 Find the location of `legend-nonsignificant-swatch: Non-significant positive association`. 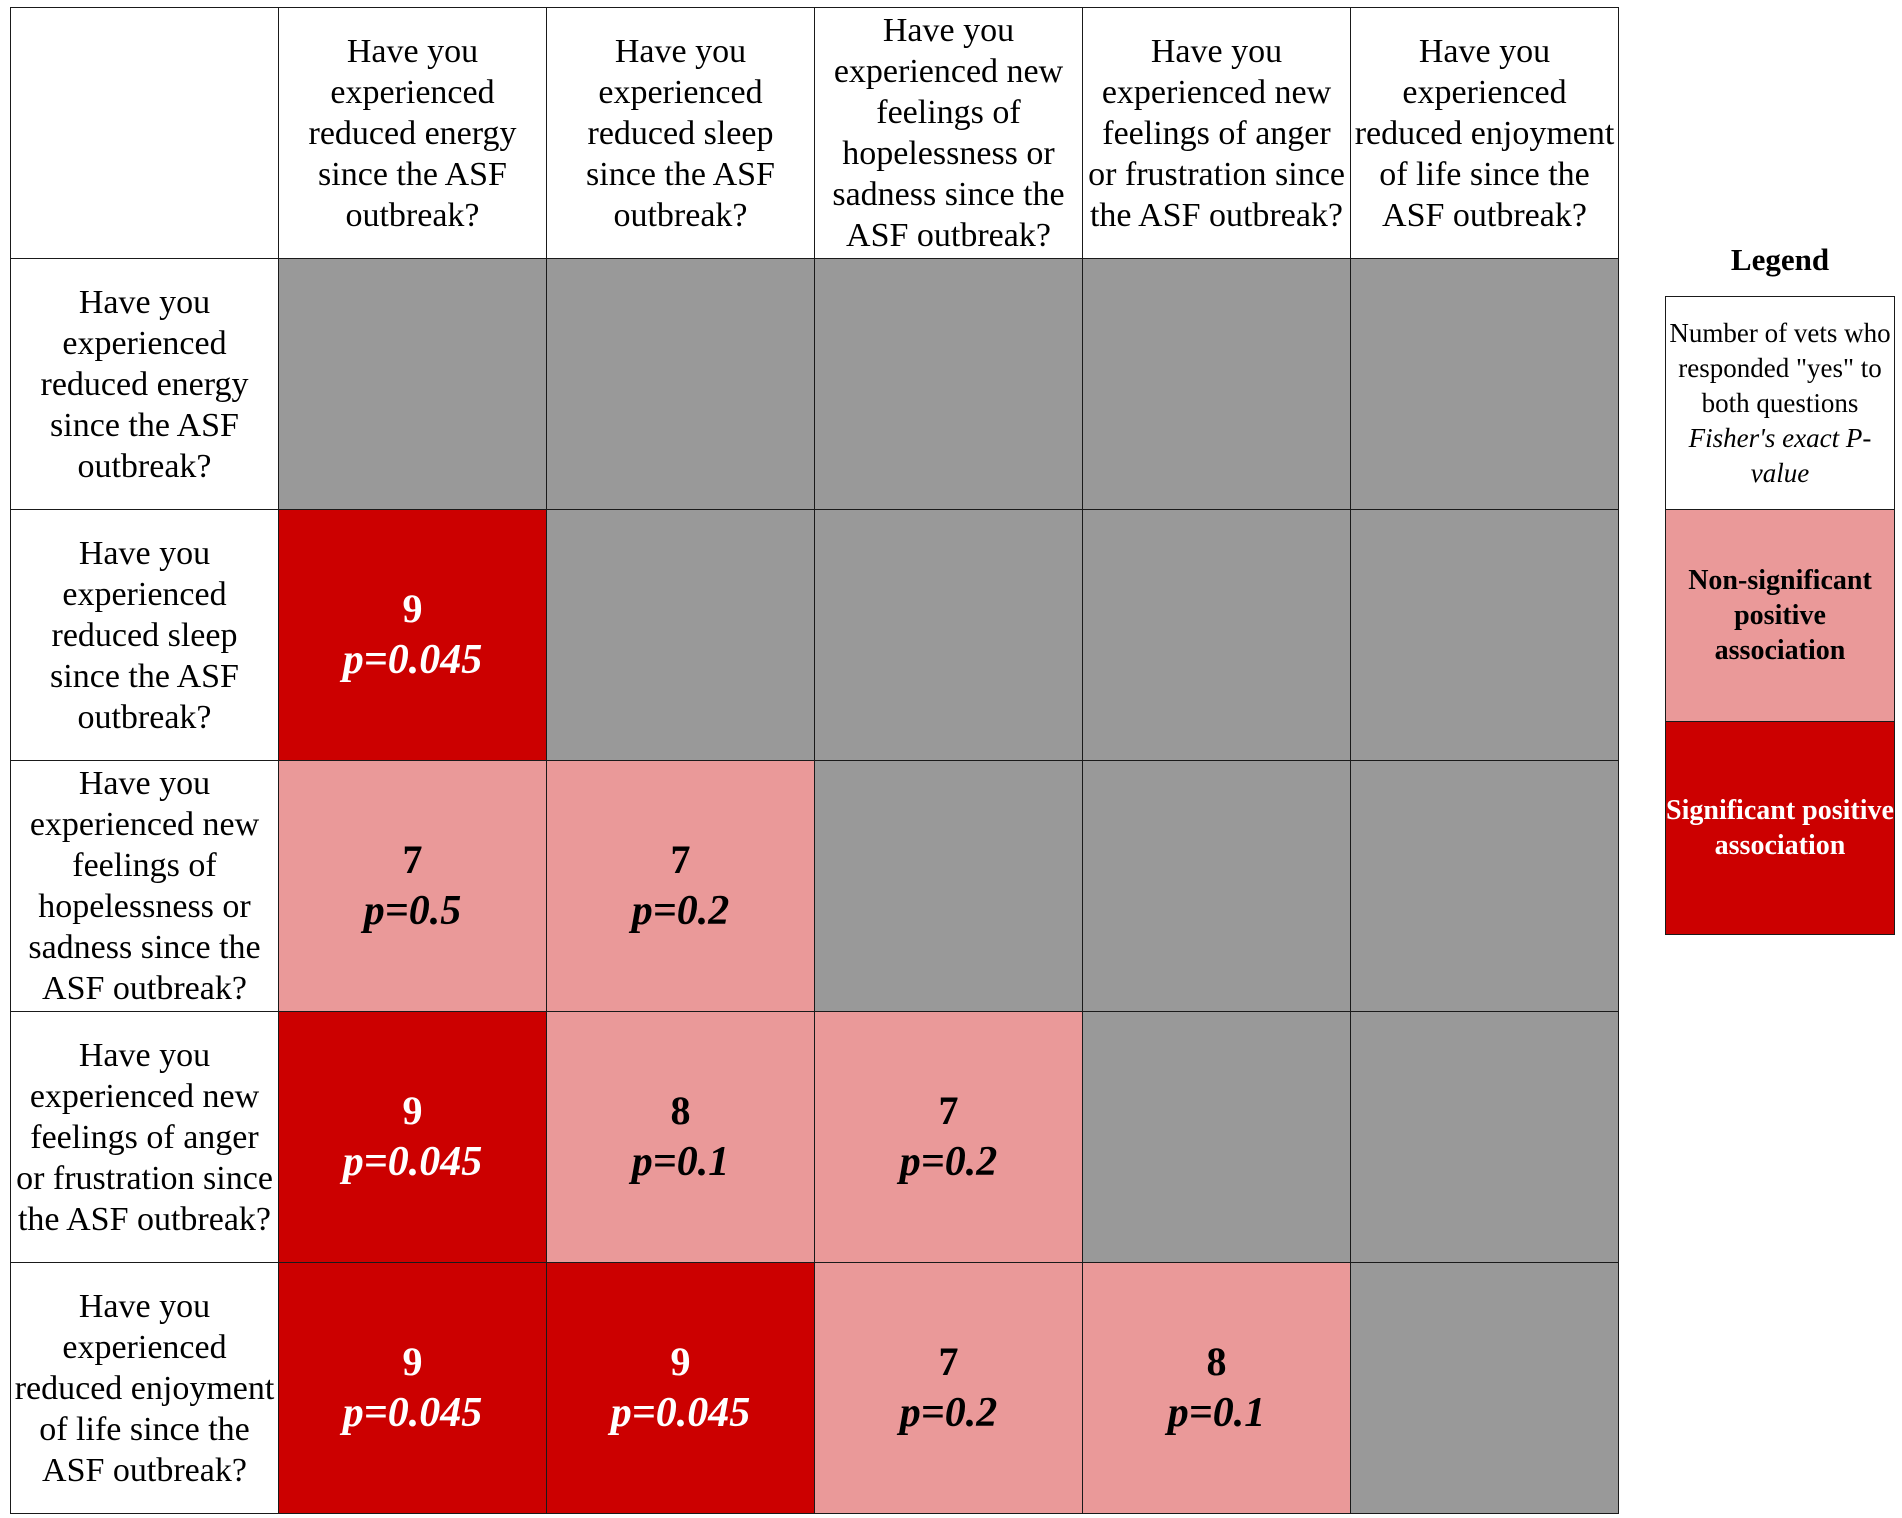

legend-nonsignificant-swatch: Non-significant positive association is located at coordinates (1780, 616).